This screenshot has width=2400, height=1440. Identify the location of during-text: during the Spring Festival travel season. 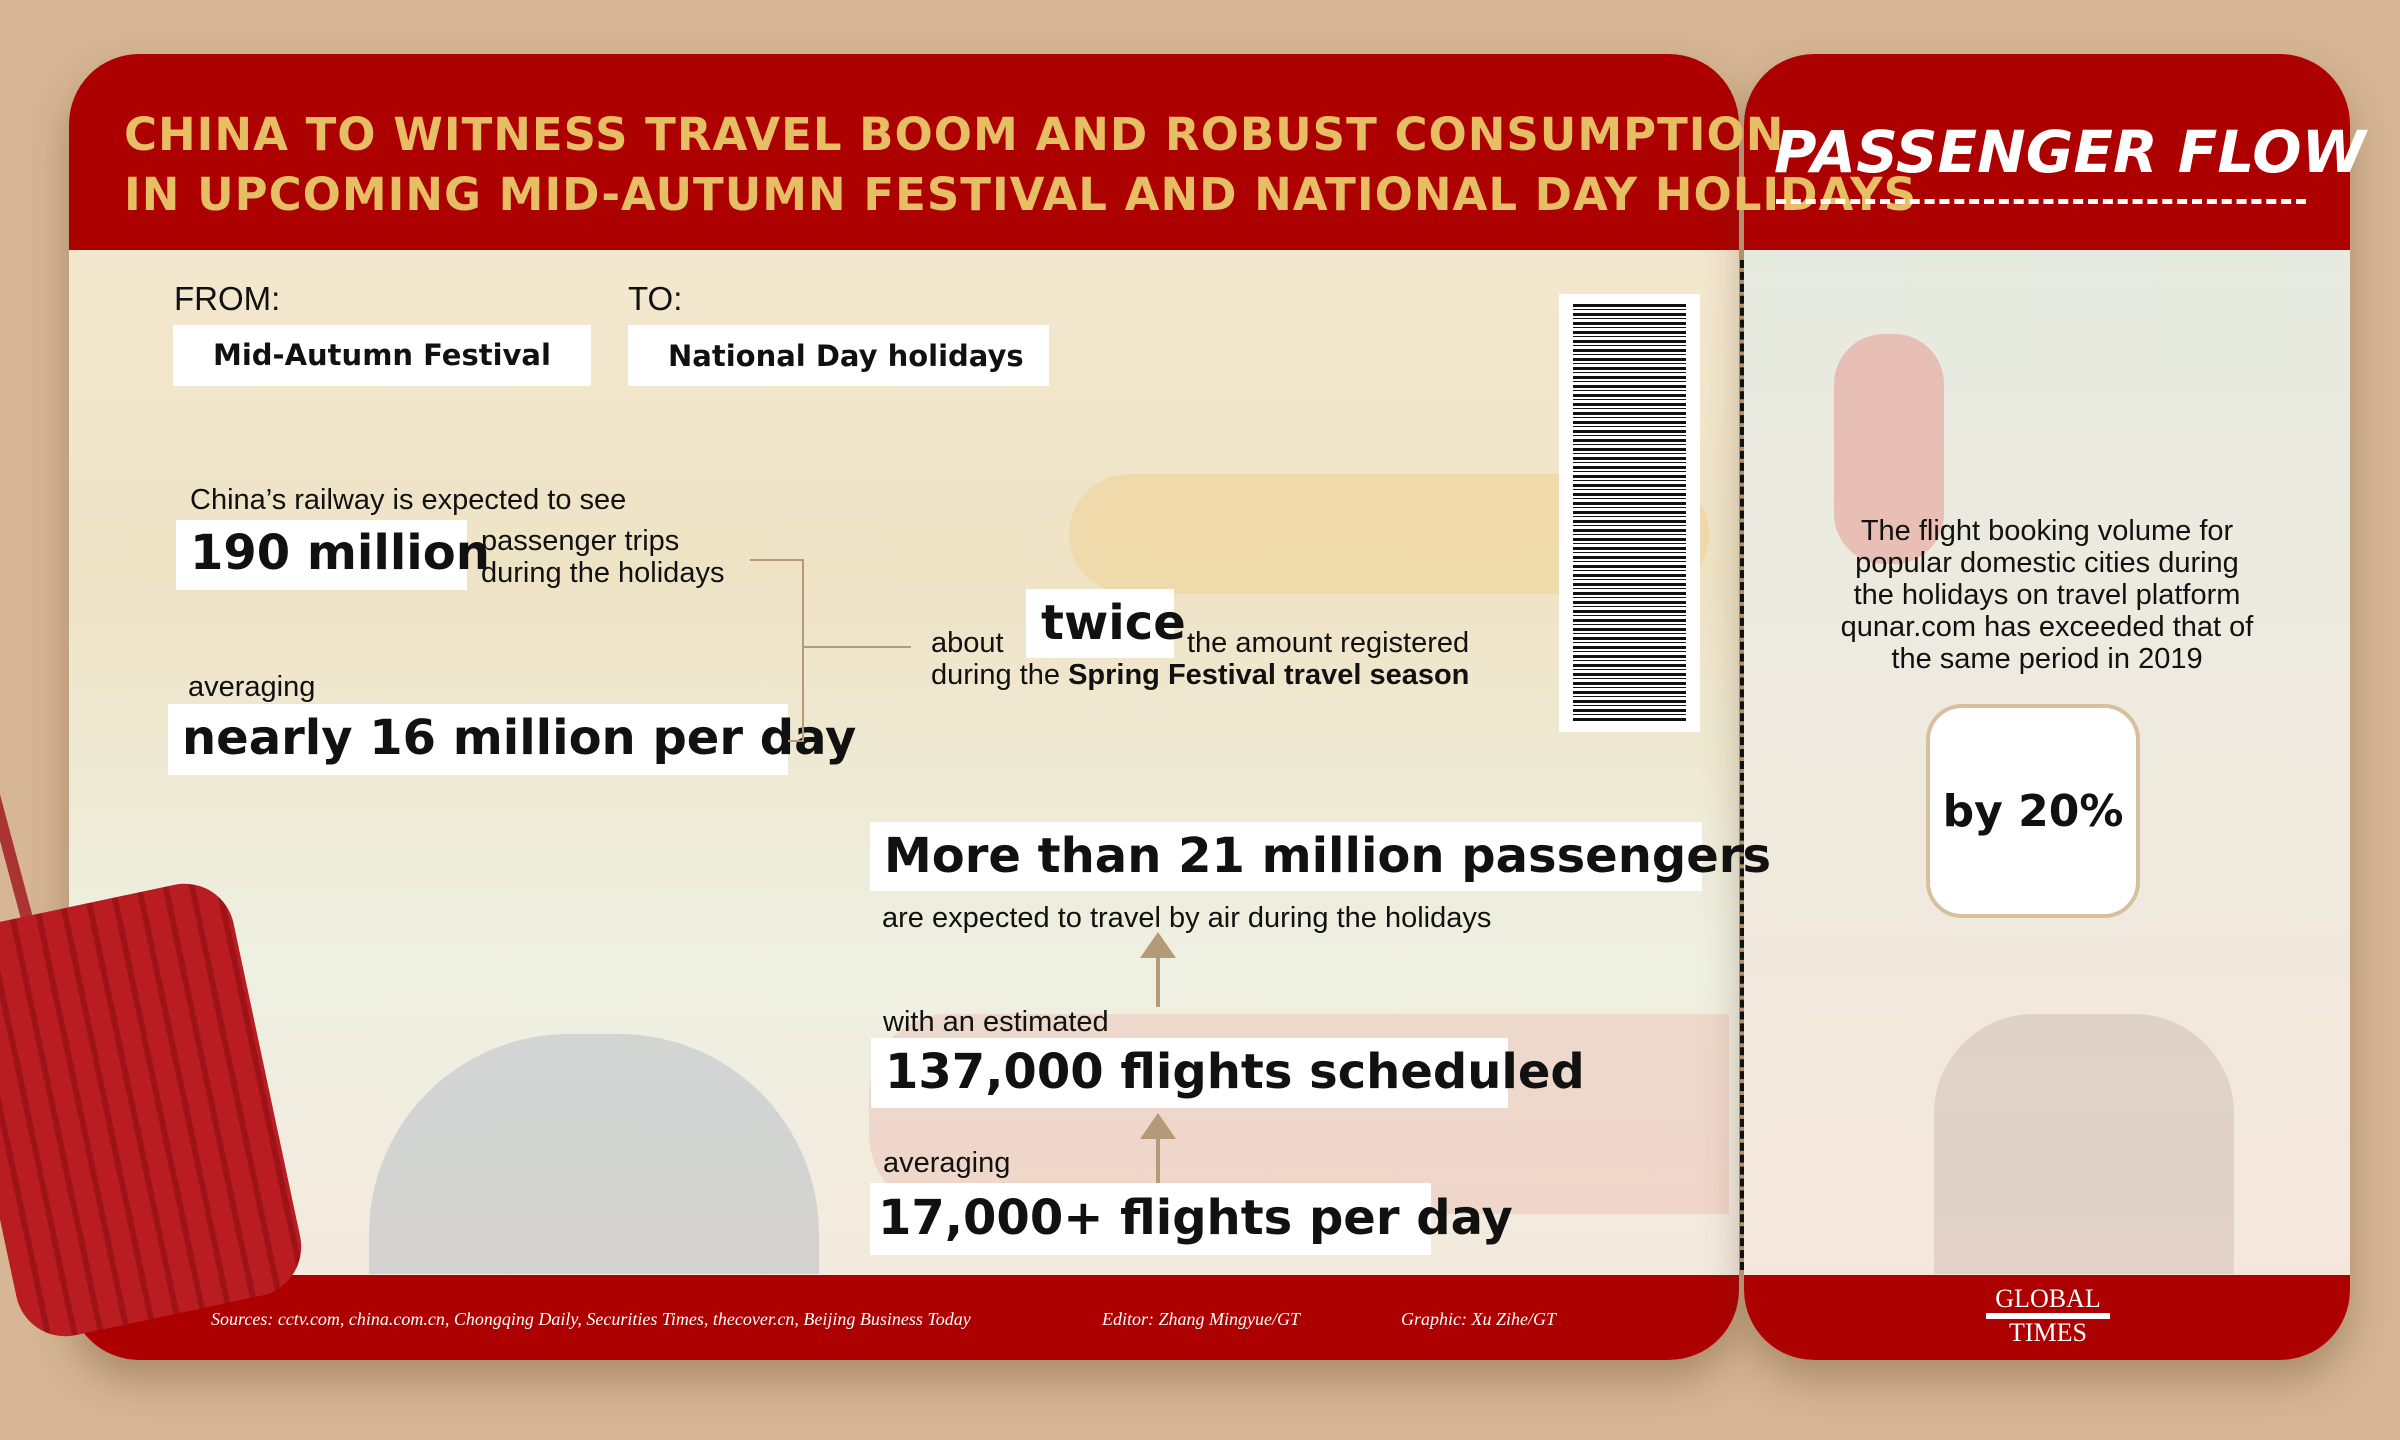
(1200, 675).